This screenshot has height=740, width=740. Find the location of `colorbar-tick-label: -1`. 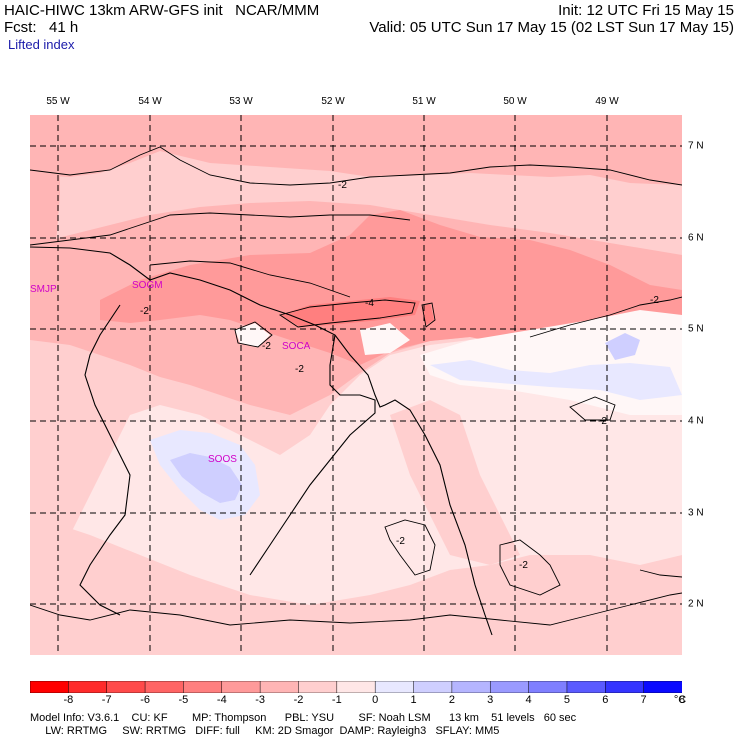

colorbar-tick-label: -1 is located at coordinates (336, 700).